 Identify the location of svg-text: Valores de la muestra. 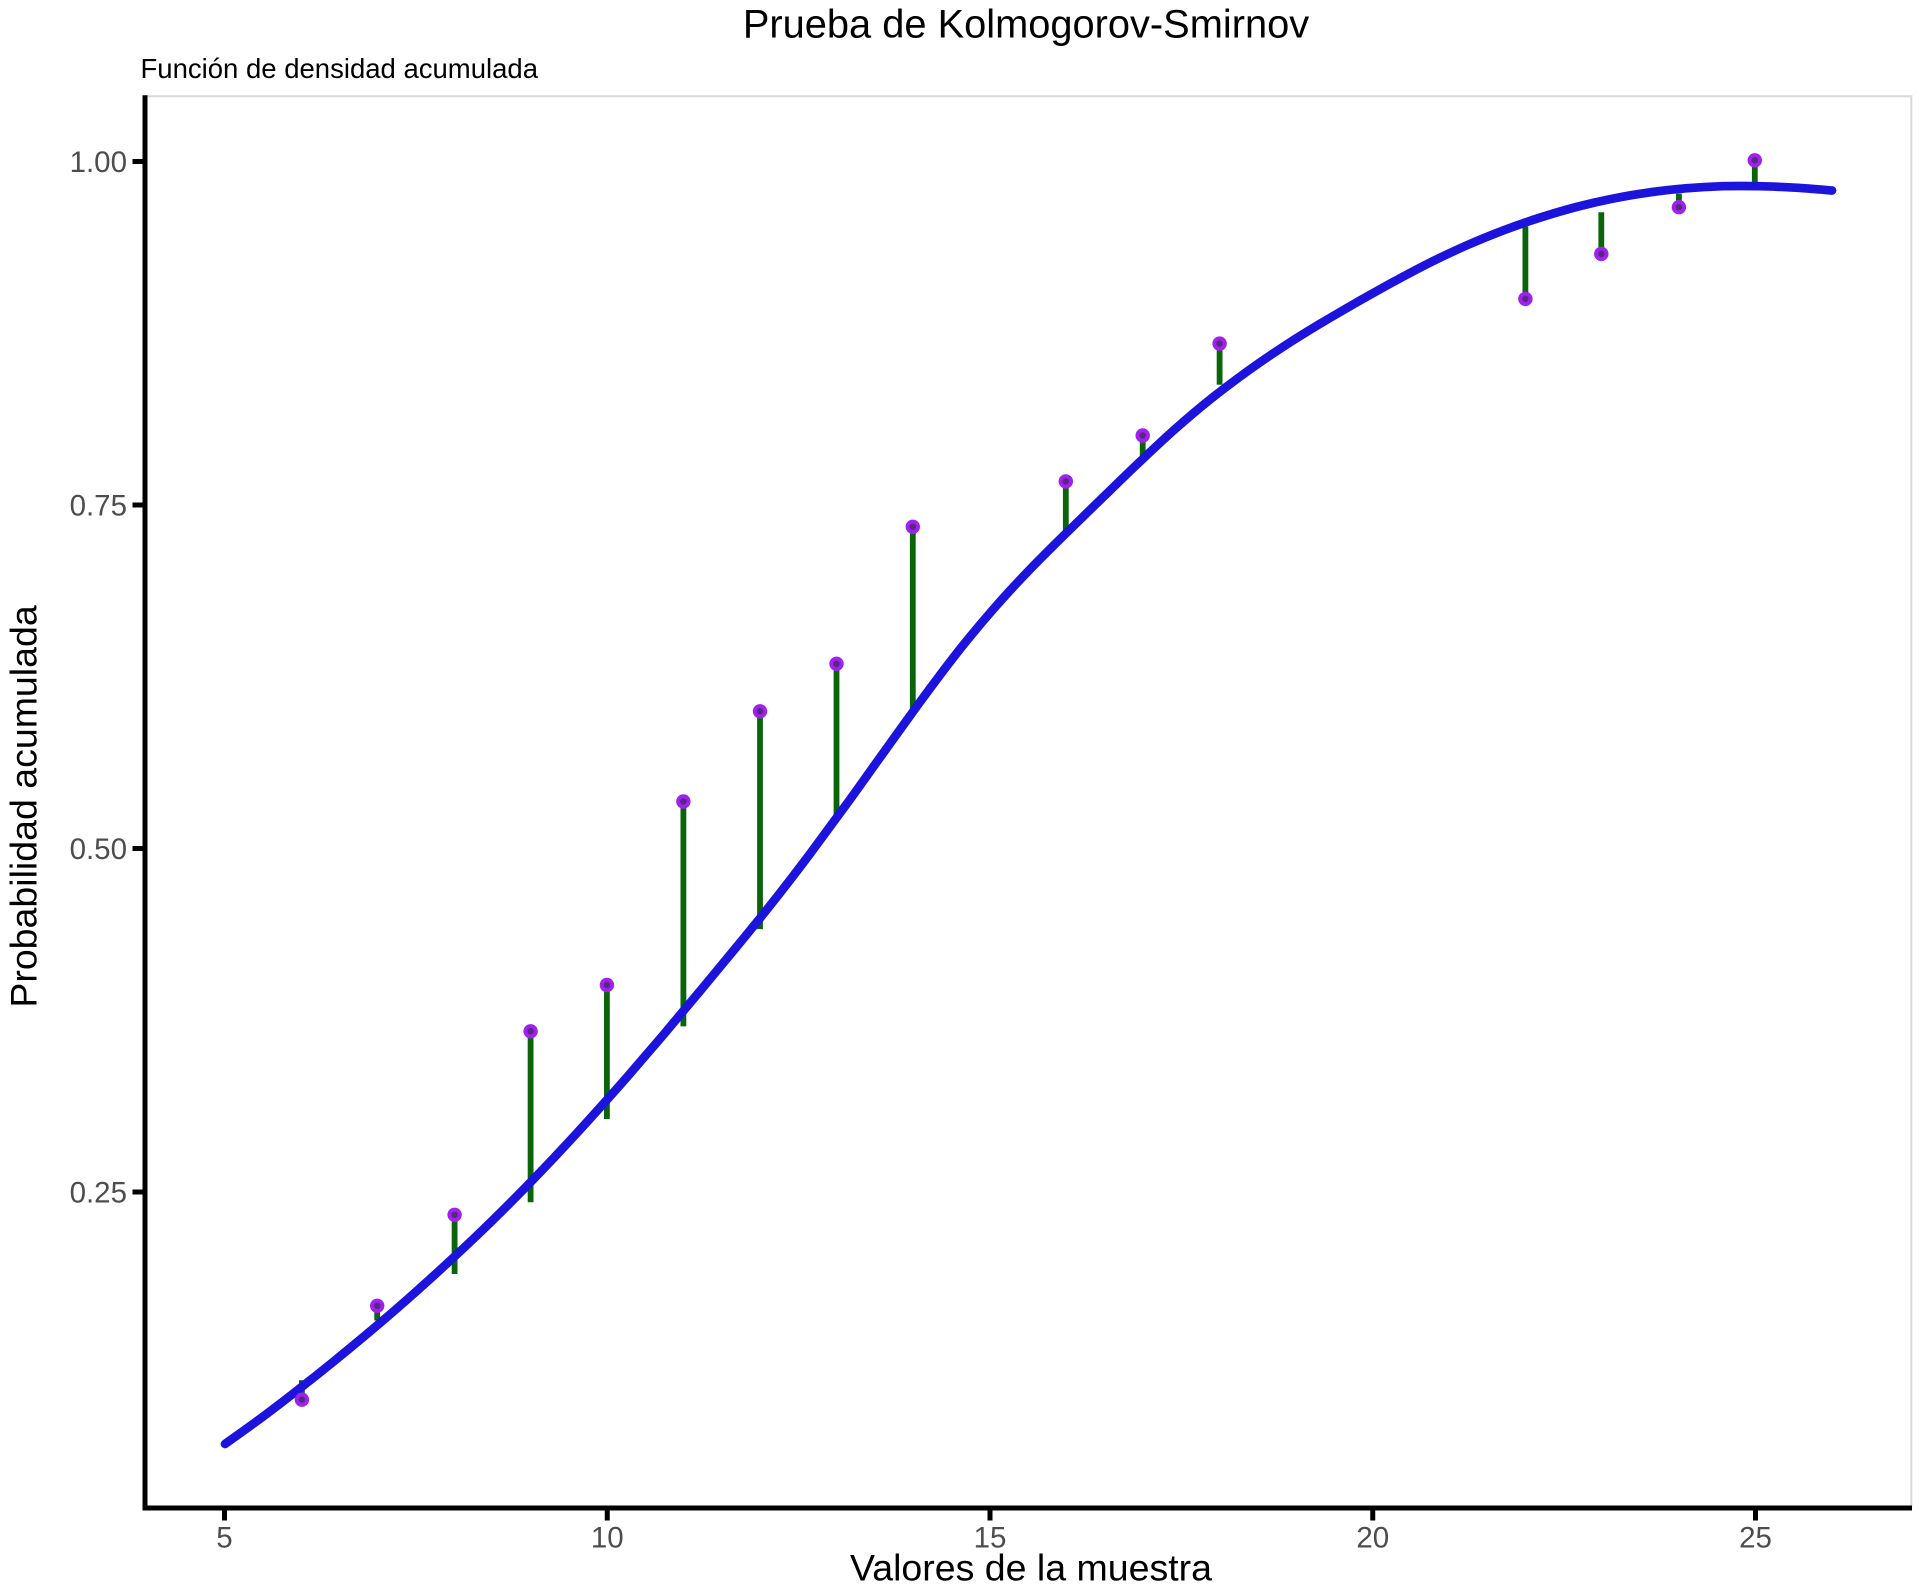
(1031, 1568).